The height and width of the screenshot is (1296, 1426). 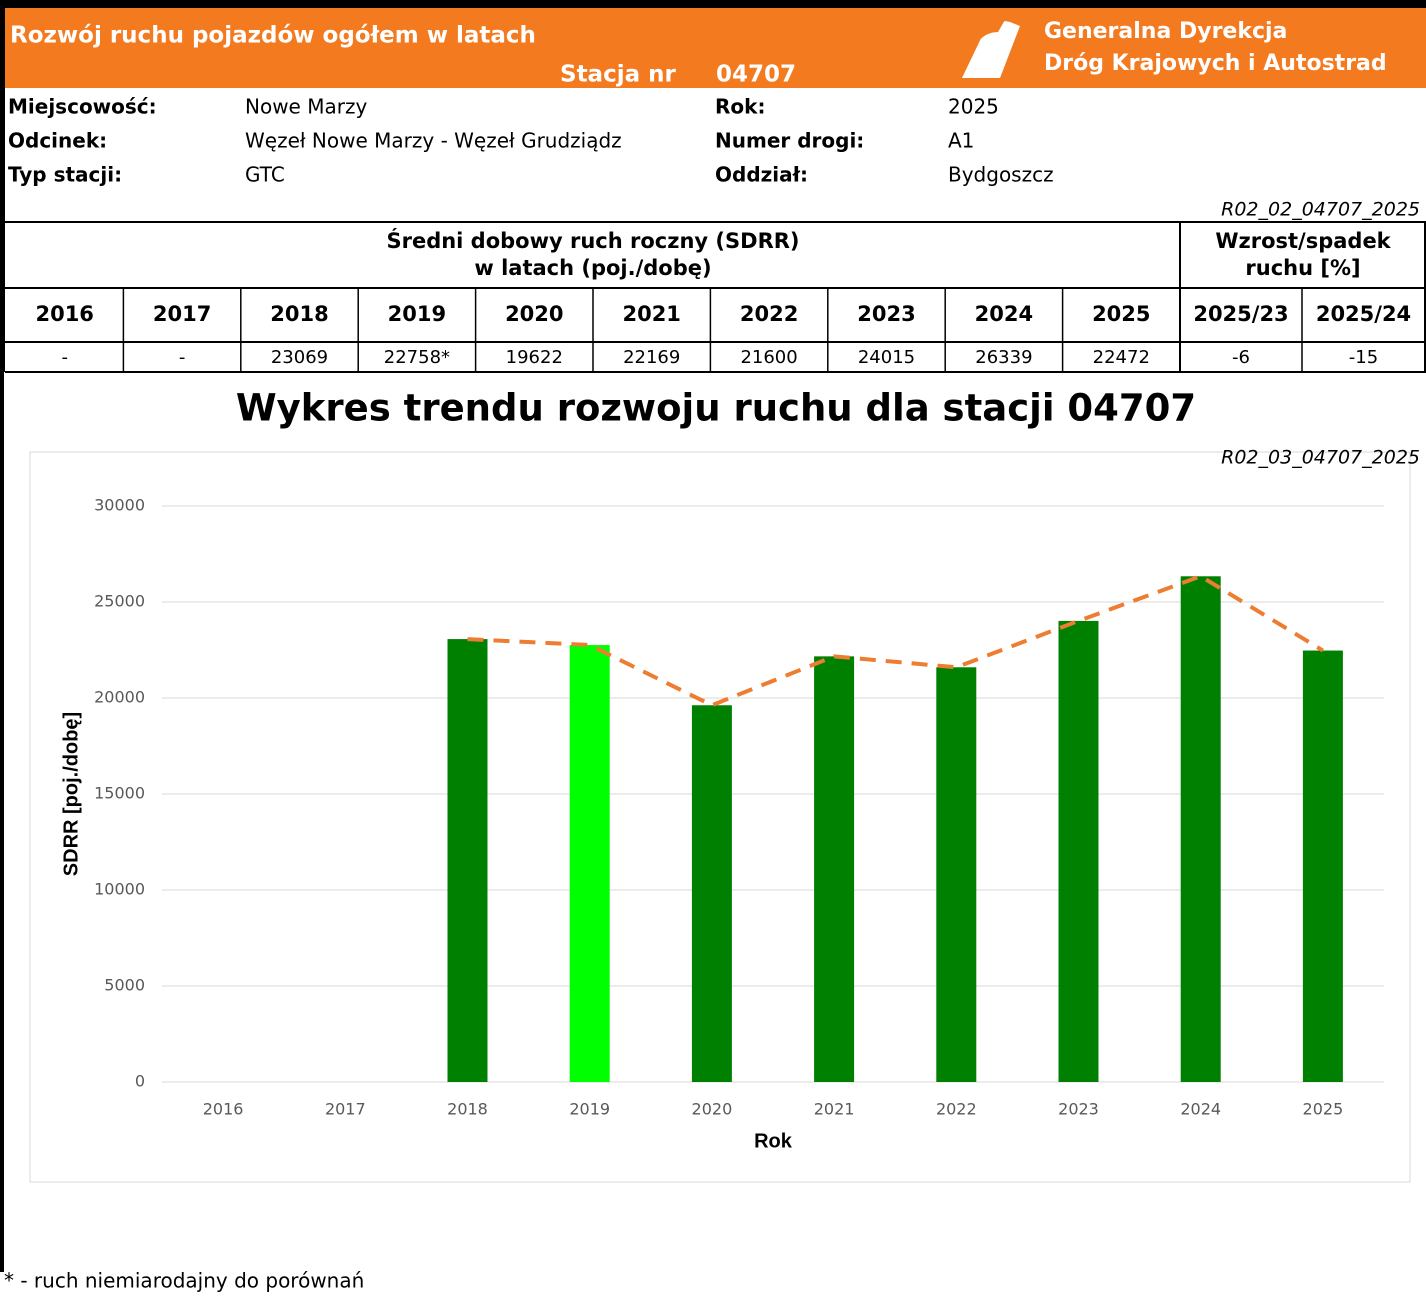 What do you see at coordinates (1121, 314) in the screenshot?
I see `table-column-header: 2025` at bounding box center [1121, 314].